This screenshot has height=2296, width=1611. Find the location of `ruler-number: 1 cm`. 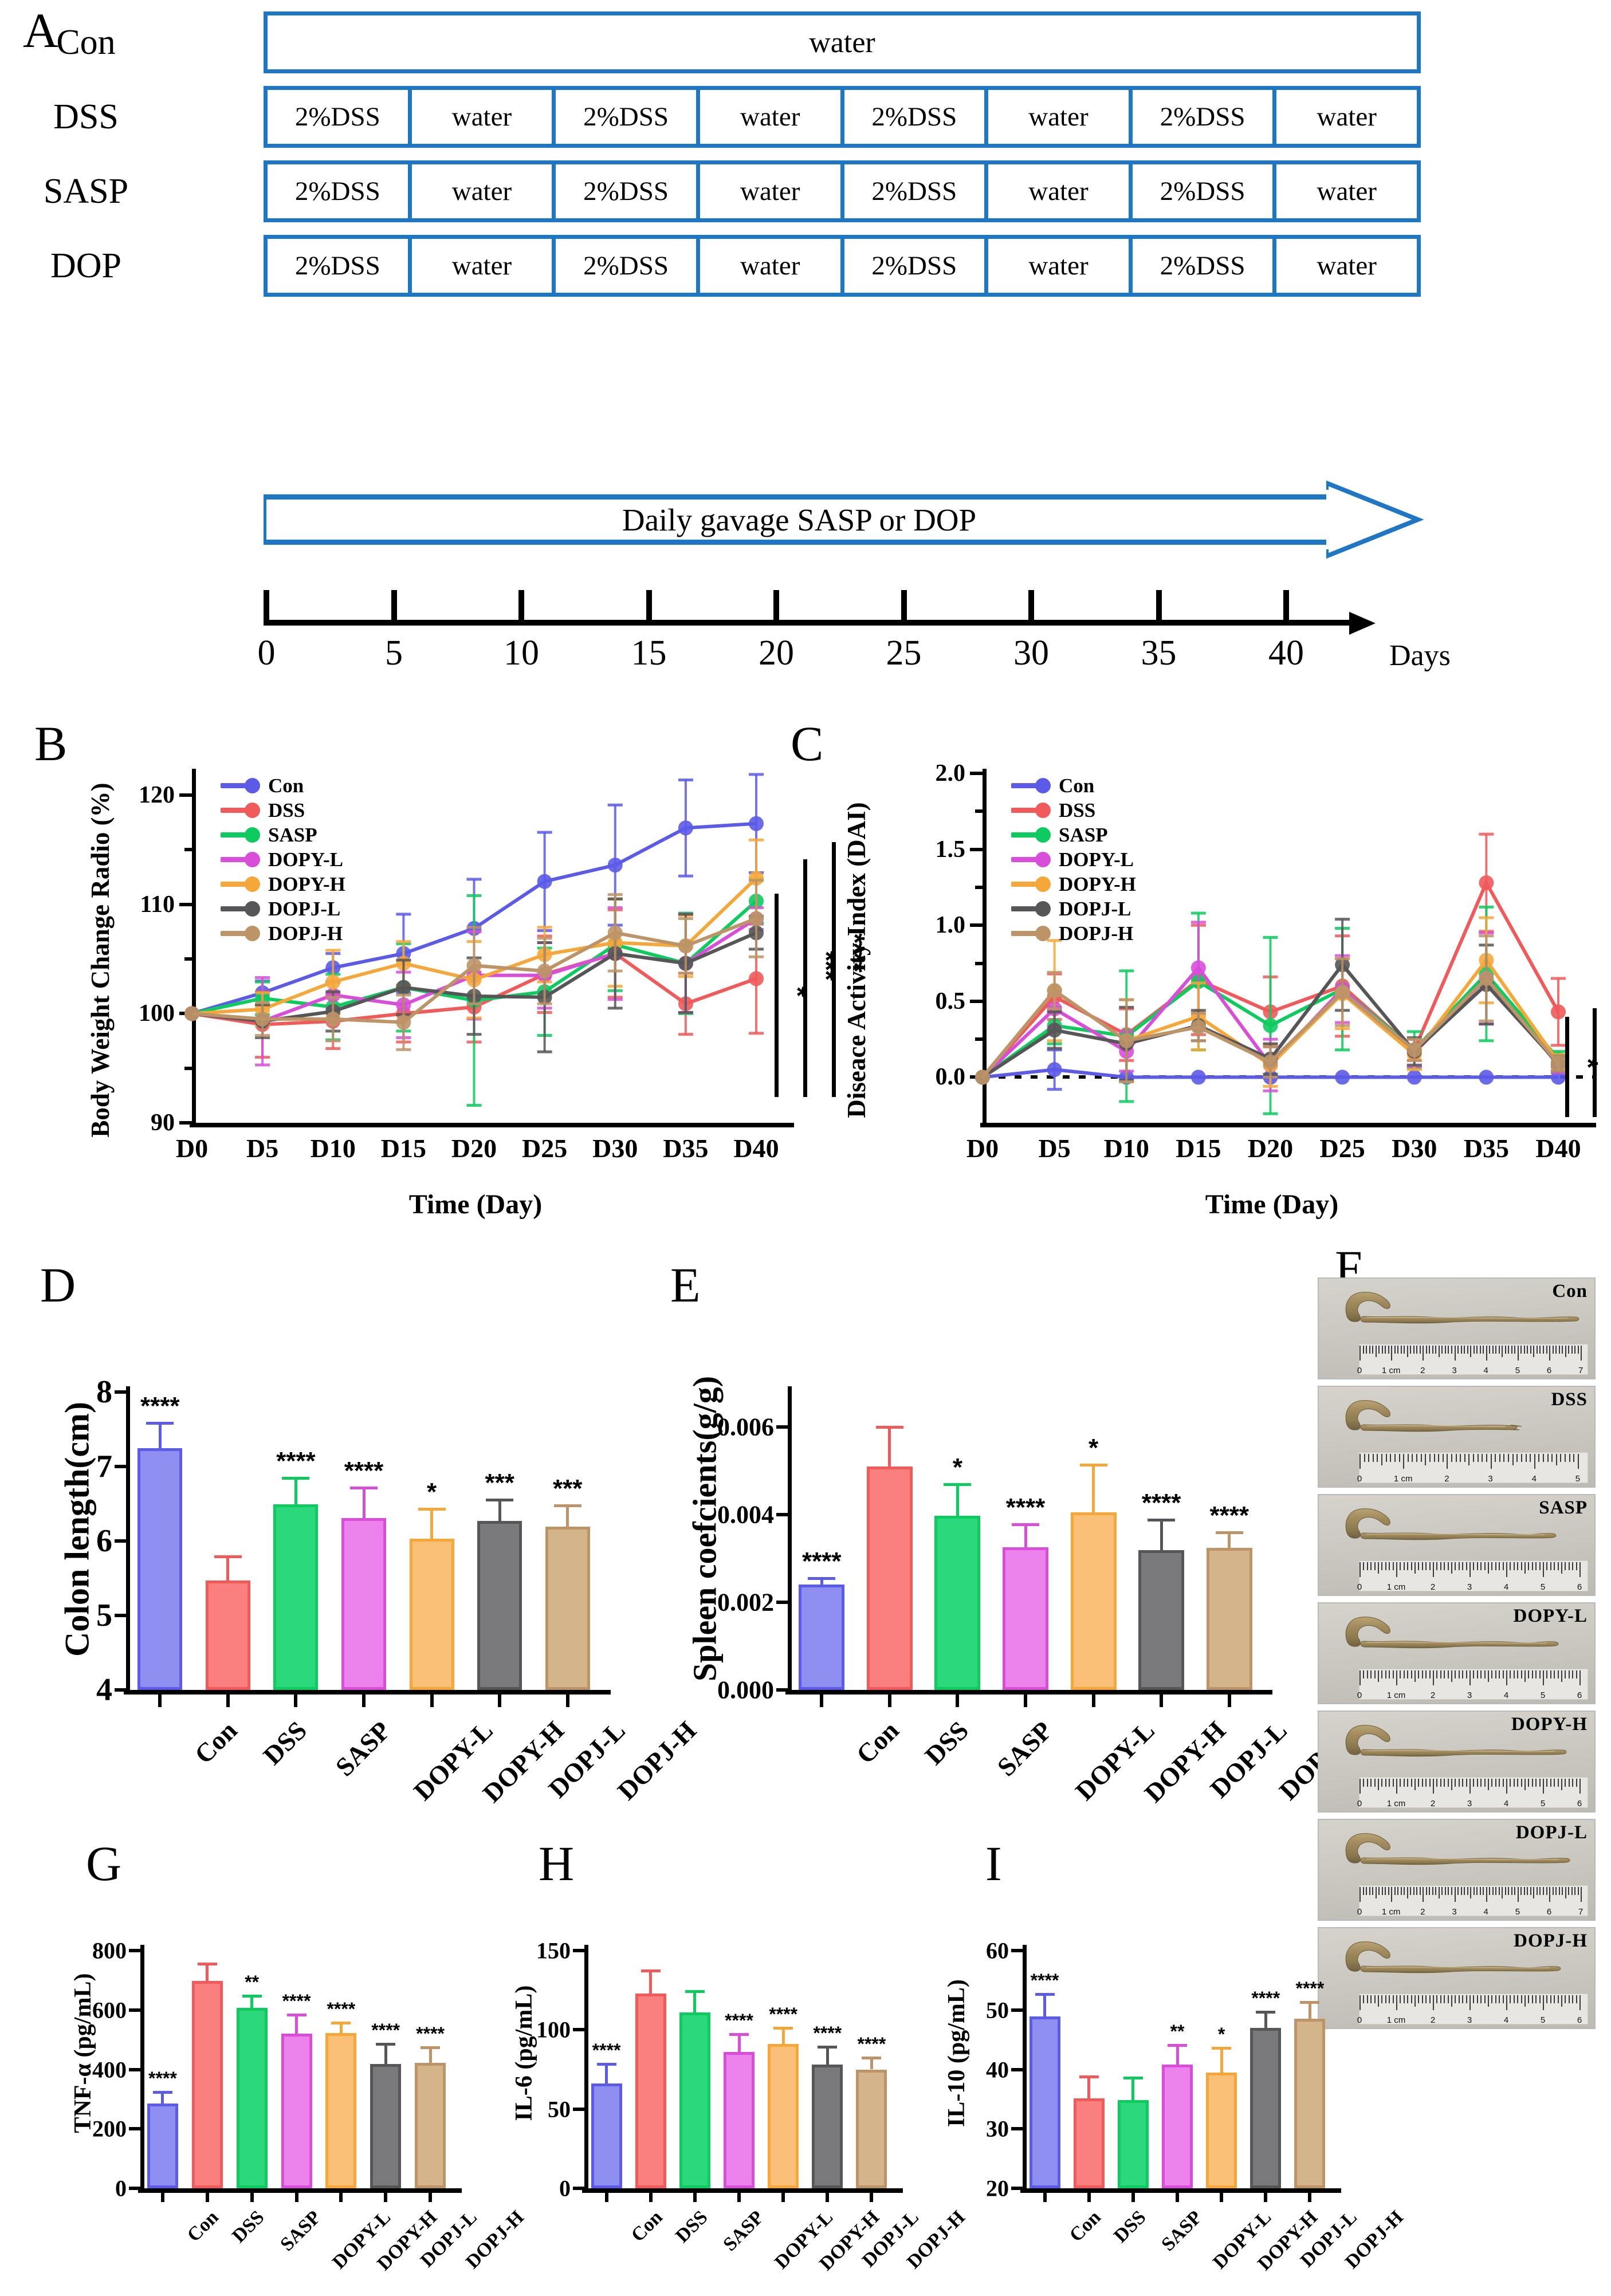

ruler-number: 1 cm is located at coordinates (1391, 1912).